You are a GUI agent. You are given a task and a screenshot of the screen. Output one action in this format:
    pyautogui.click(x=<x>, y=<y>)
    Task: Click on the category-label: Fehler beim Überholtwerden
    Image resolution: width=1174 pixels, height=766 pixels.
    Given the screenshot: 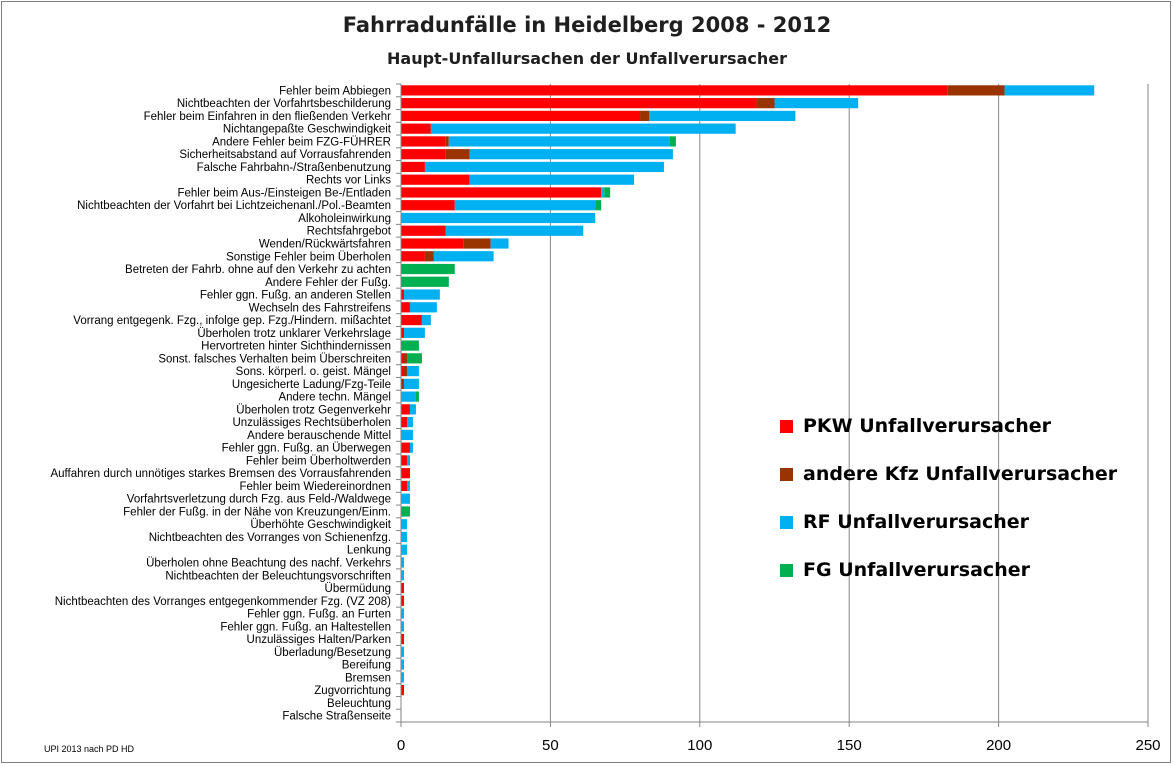 What is the action you would take?
    pyautogui.click(x=318, y=461)
    